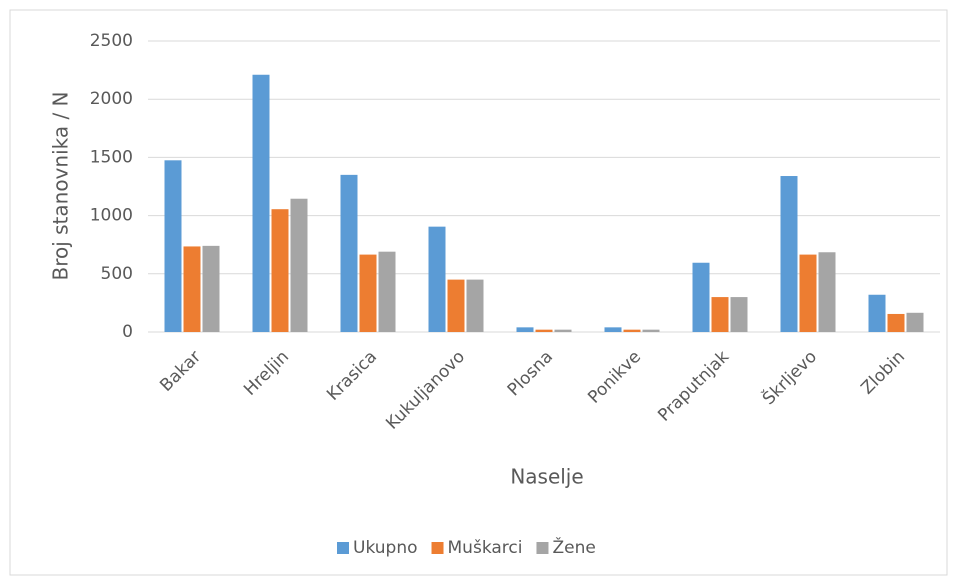  What do you see at coordinates (111, 157) in the screenshot?
I see `y-tick-label: 1500` at bounding box center [111, 157].